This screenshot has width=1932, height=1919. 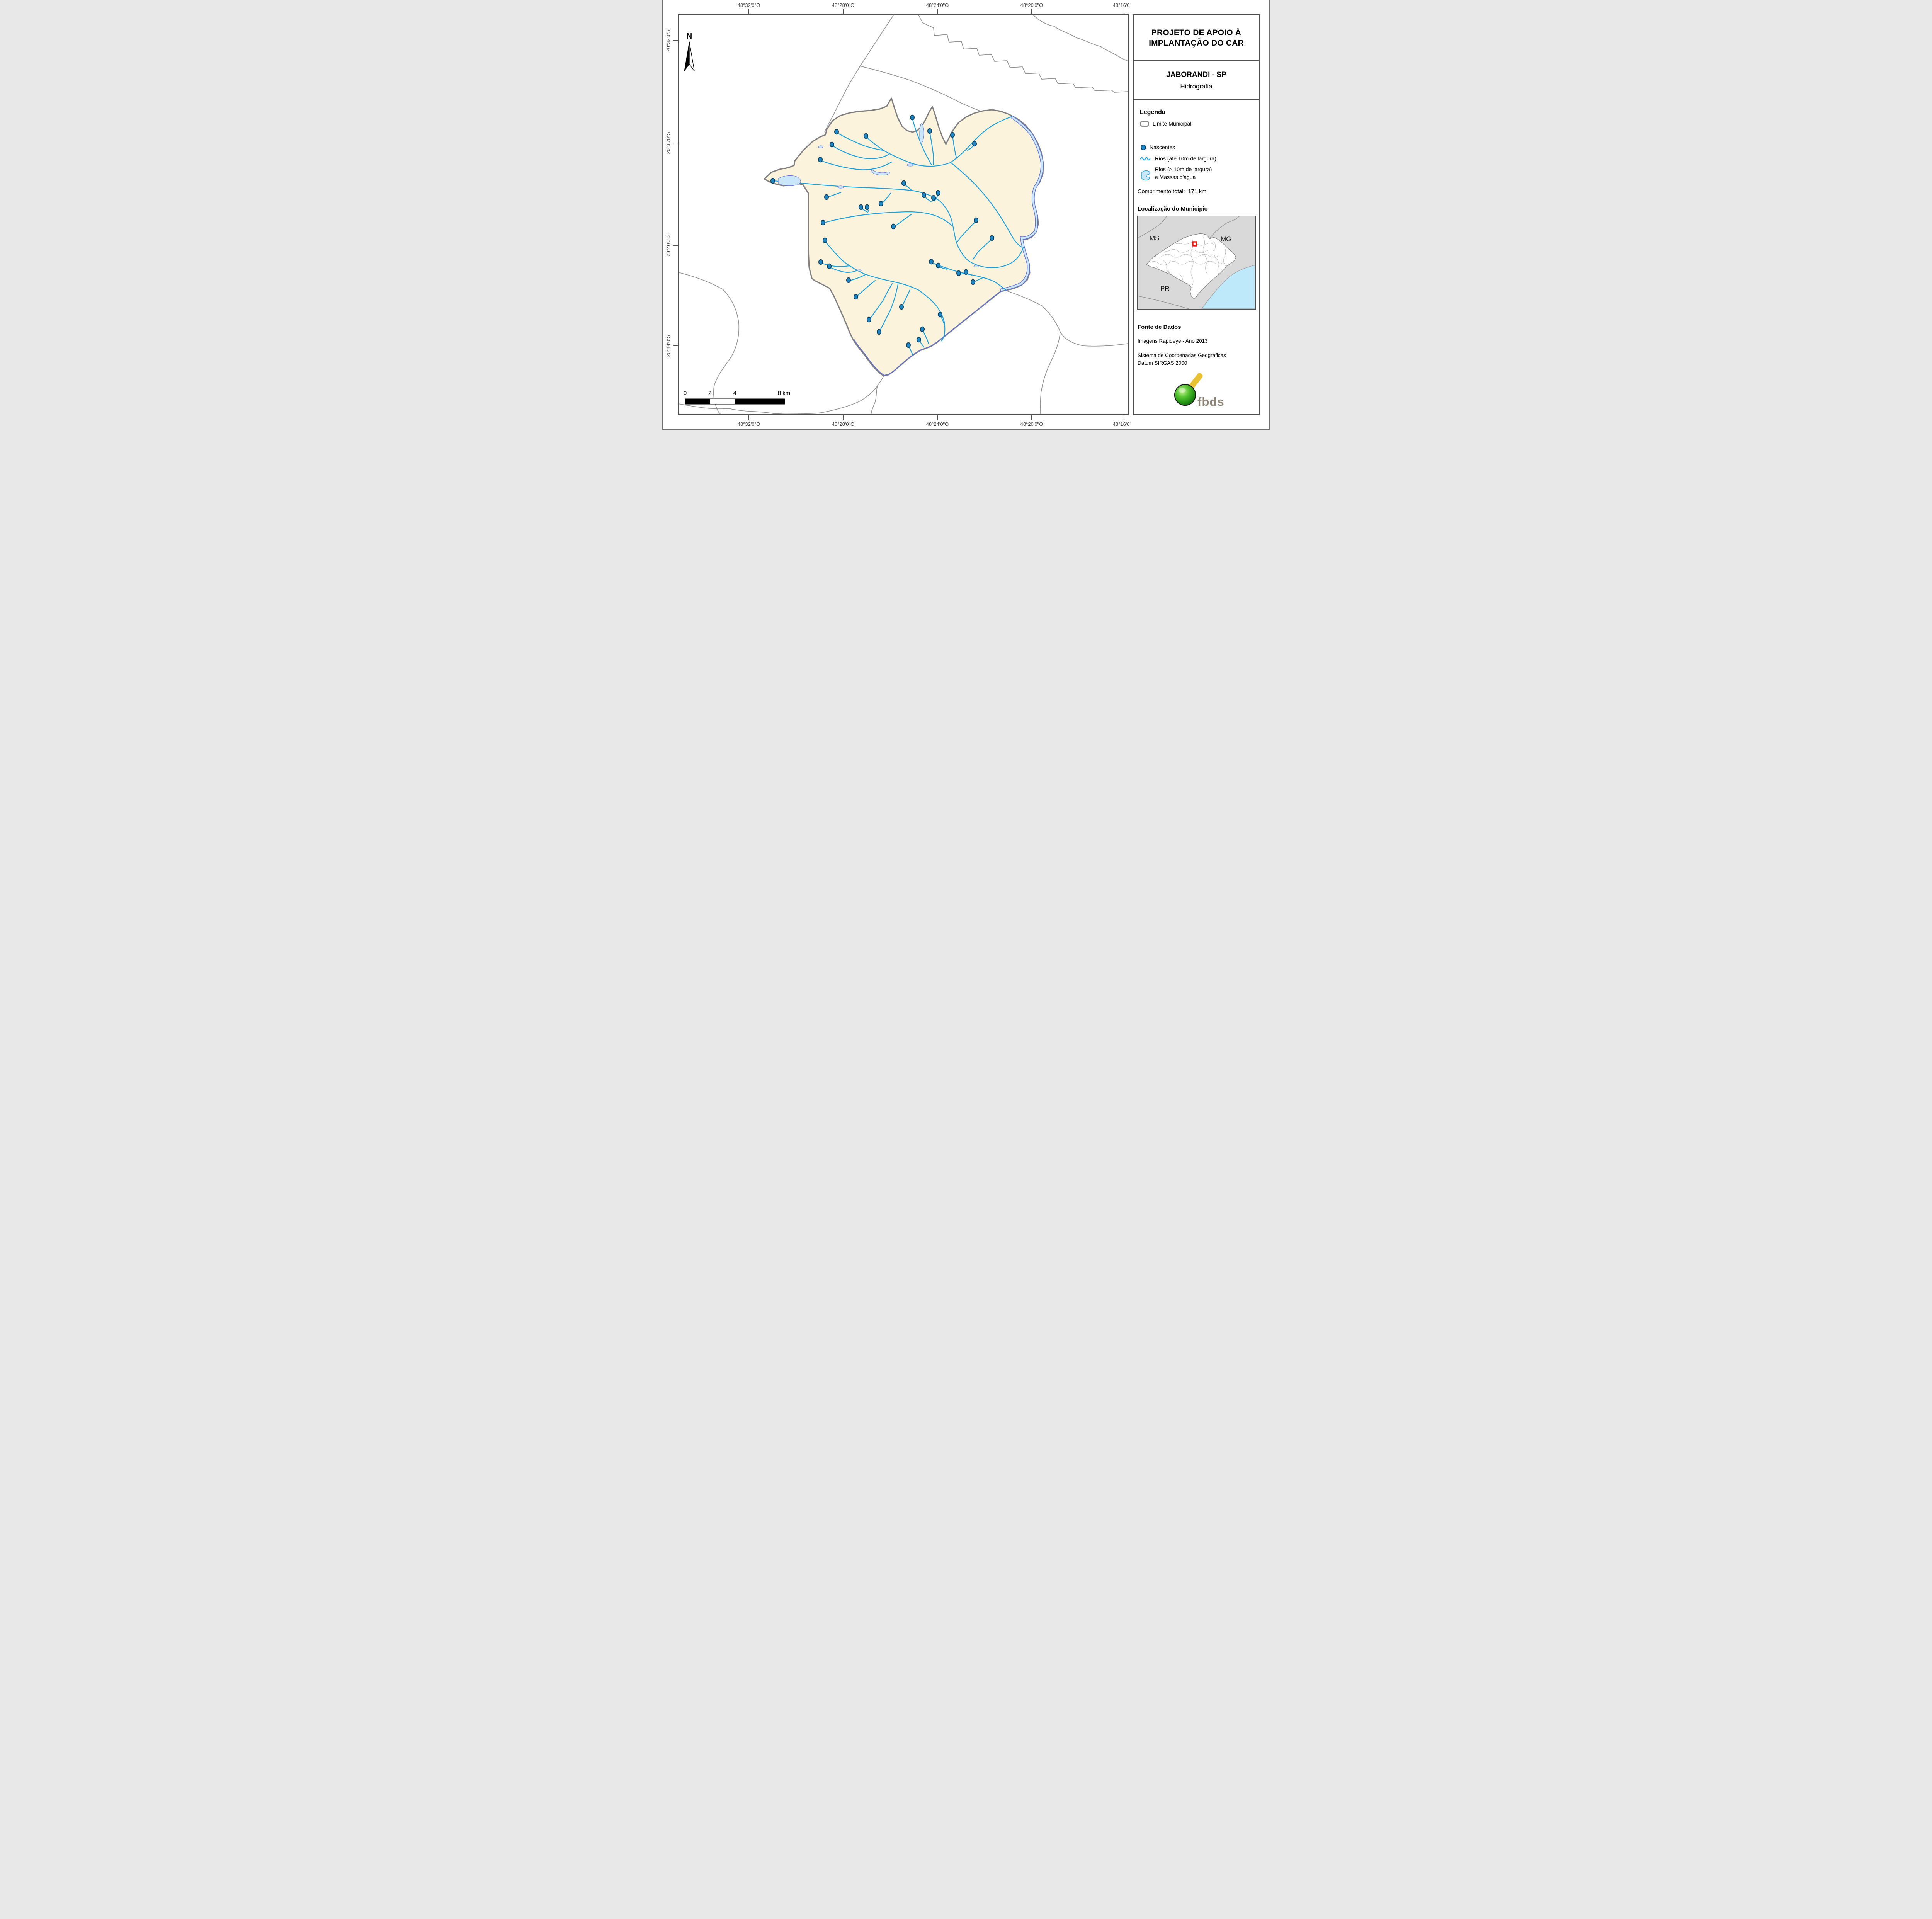 I want to click on water-bodies, so click(x=878, y=197).